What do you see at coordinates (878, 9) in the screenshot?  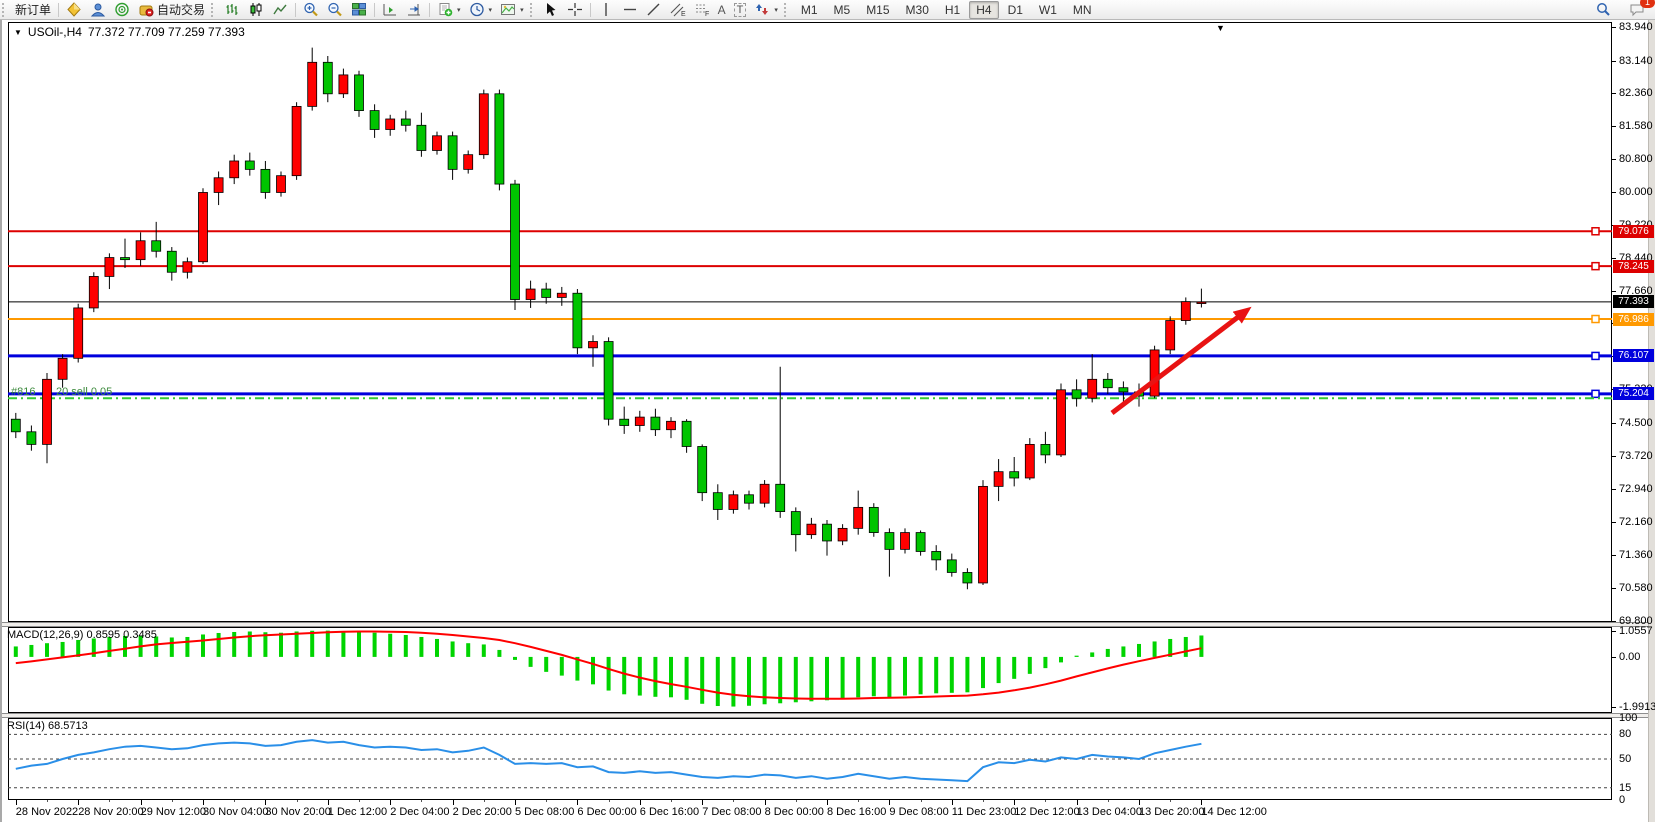 I see `timeframe-button-m15: M15` at bounding box center [878, 9].